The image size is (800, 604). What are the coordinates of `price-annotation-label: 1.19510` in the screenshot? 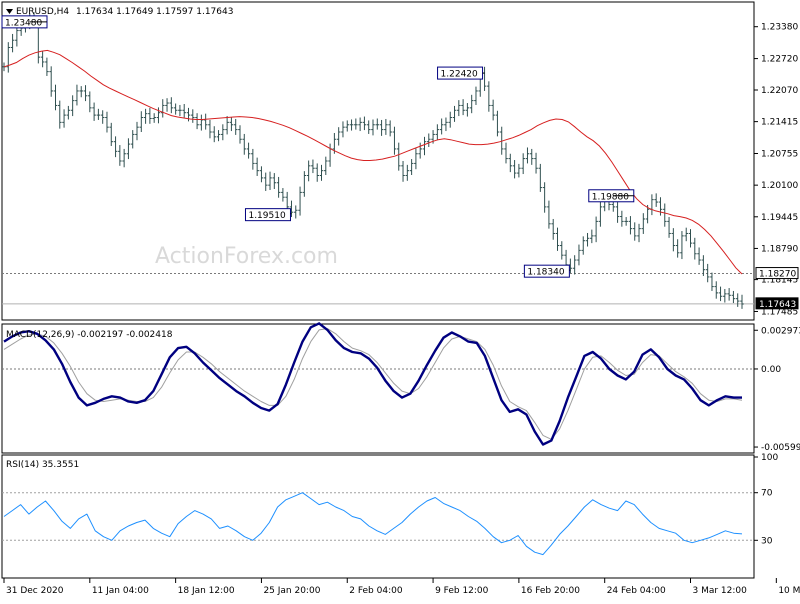 It's located at (266, 216).